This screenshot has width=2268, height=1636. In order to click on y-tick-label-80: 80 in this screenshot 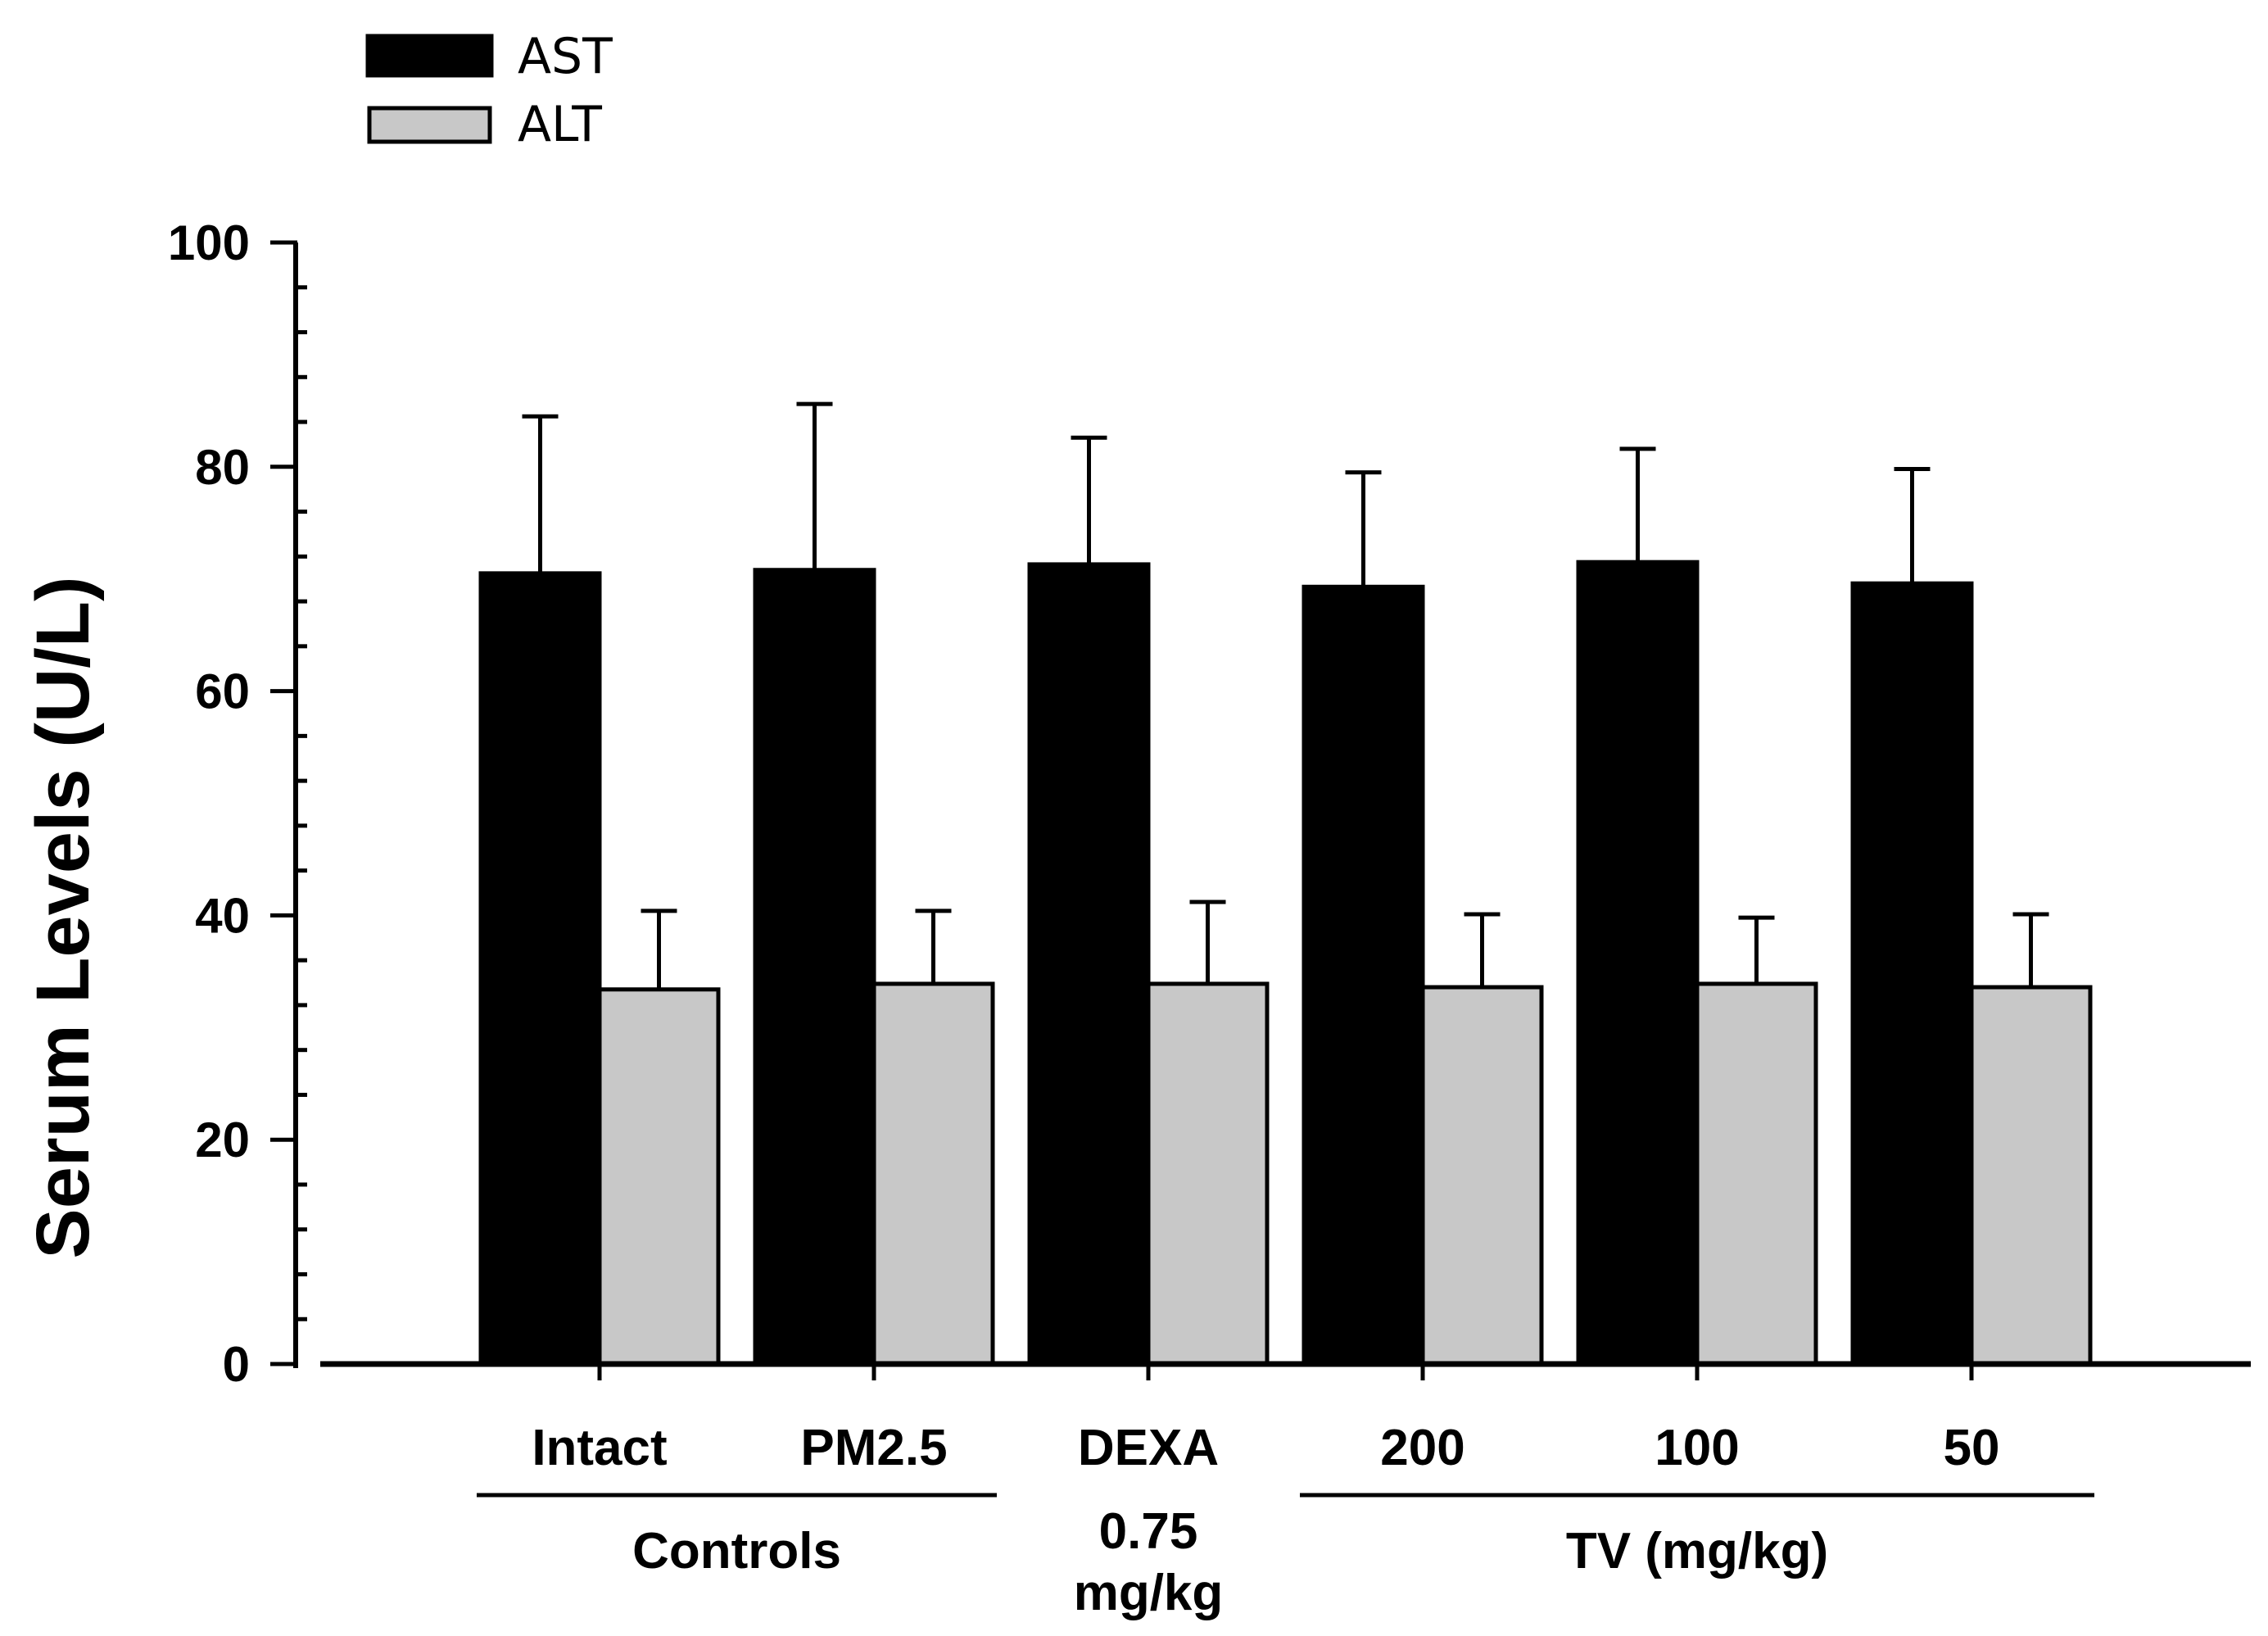, I will do `click(223, 467)`.